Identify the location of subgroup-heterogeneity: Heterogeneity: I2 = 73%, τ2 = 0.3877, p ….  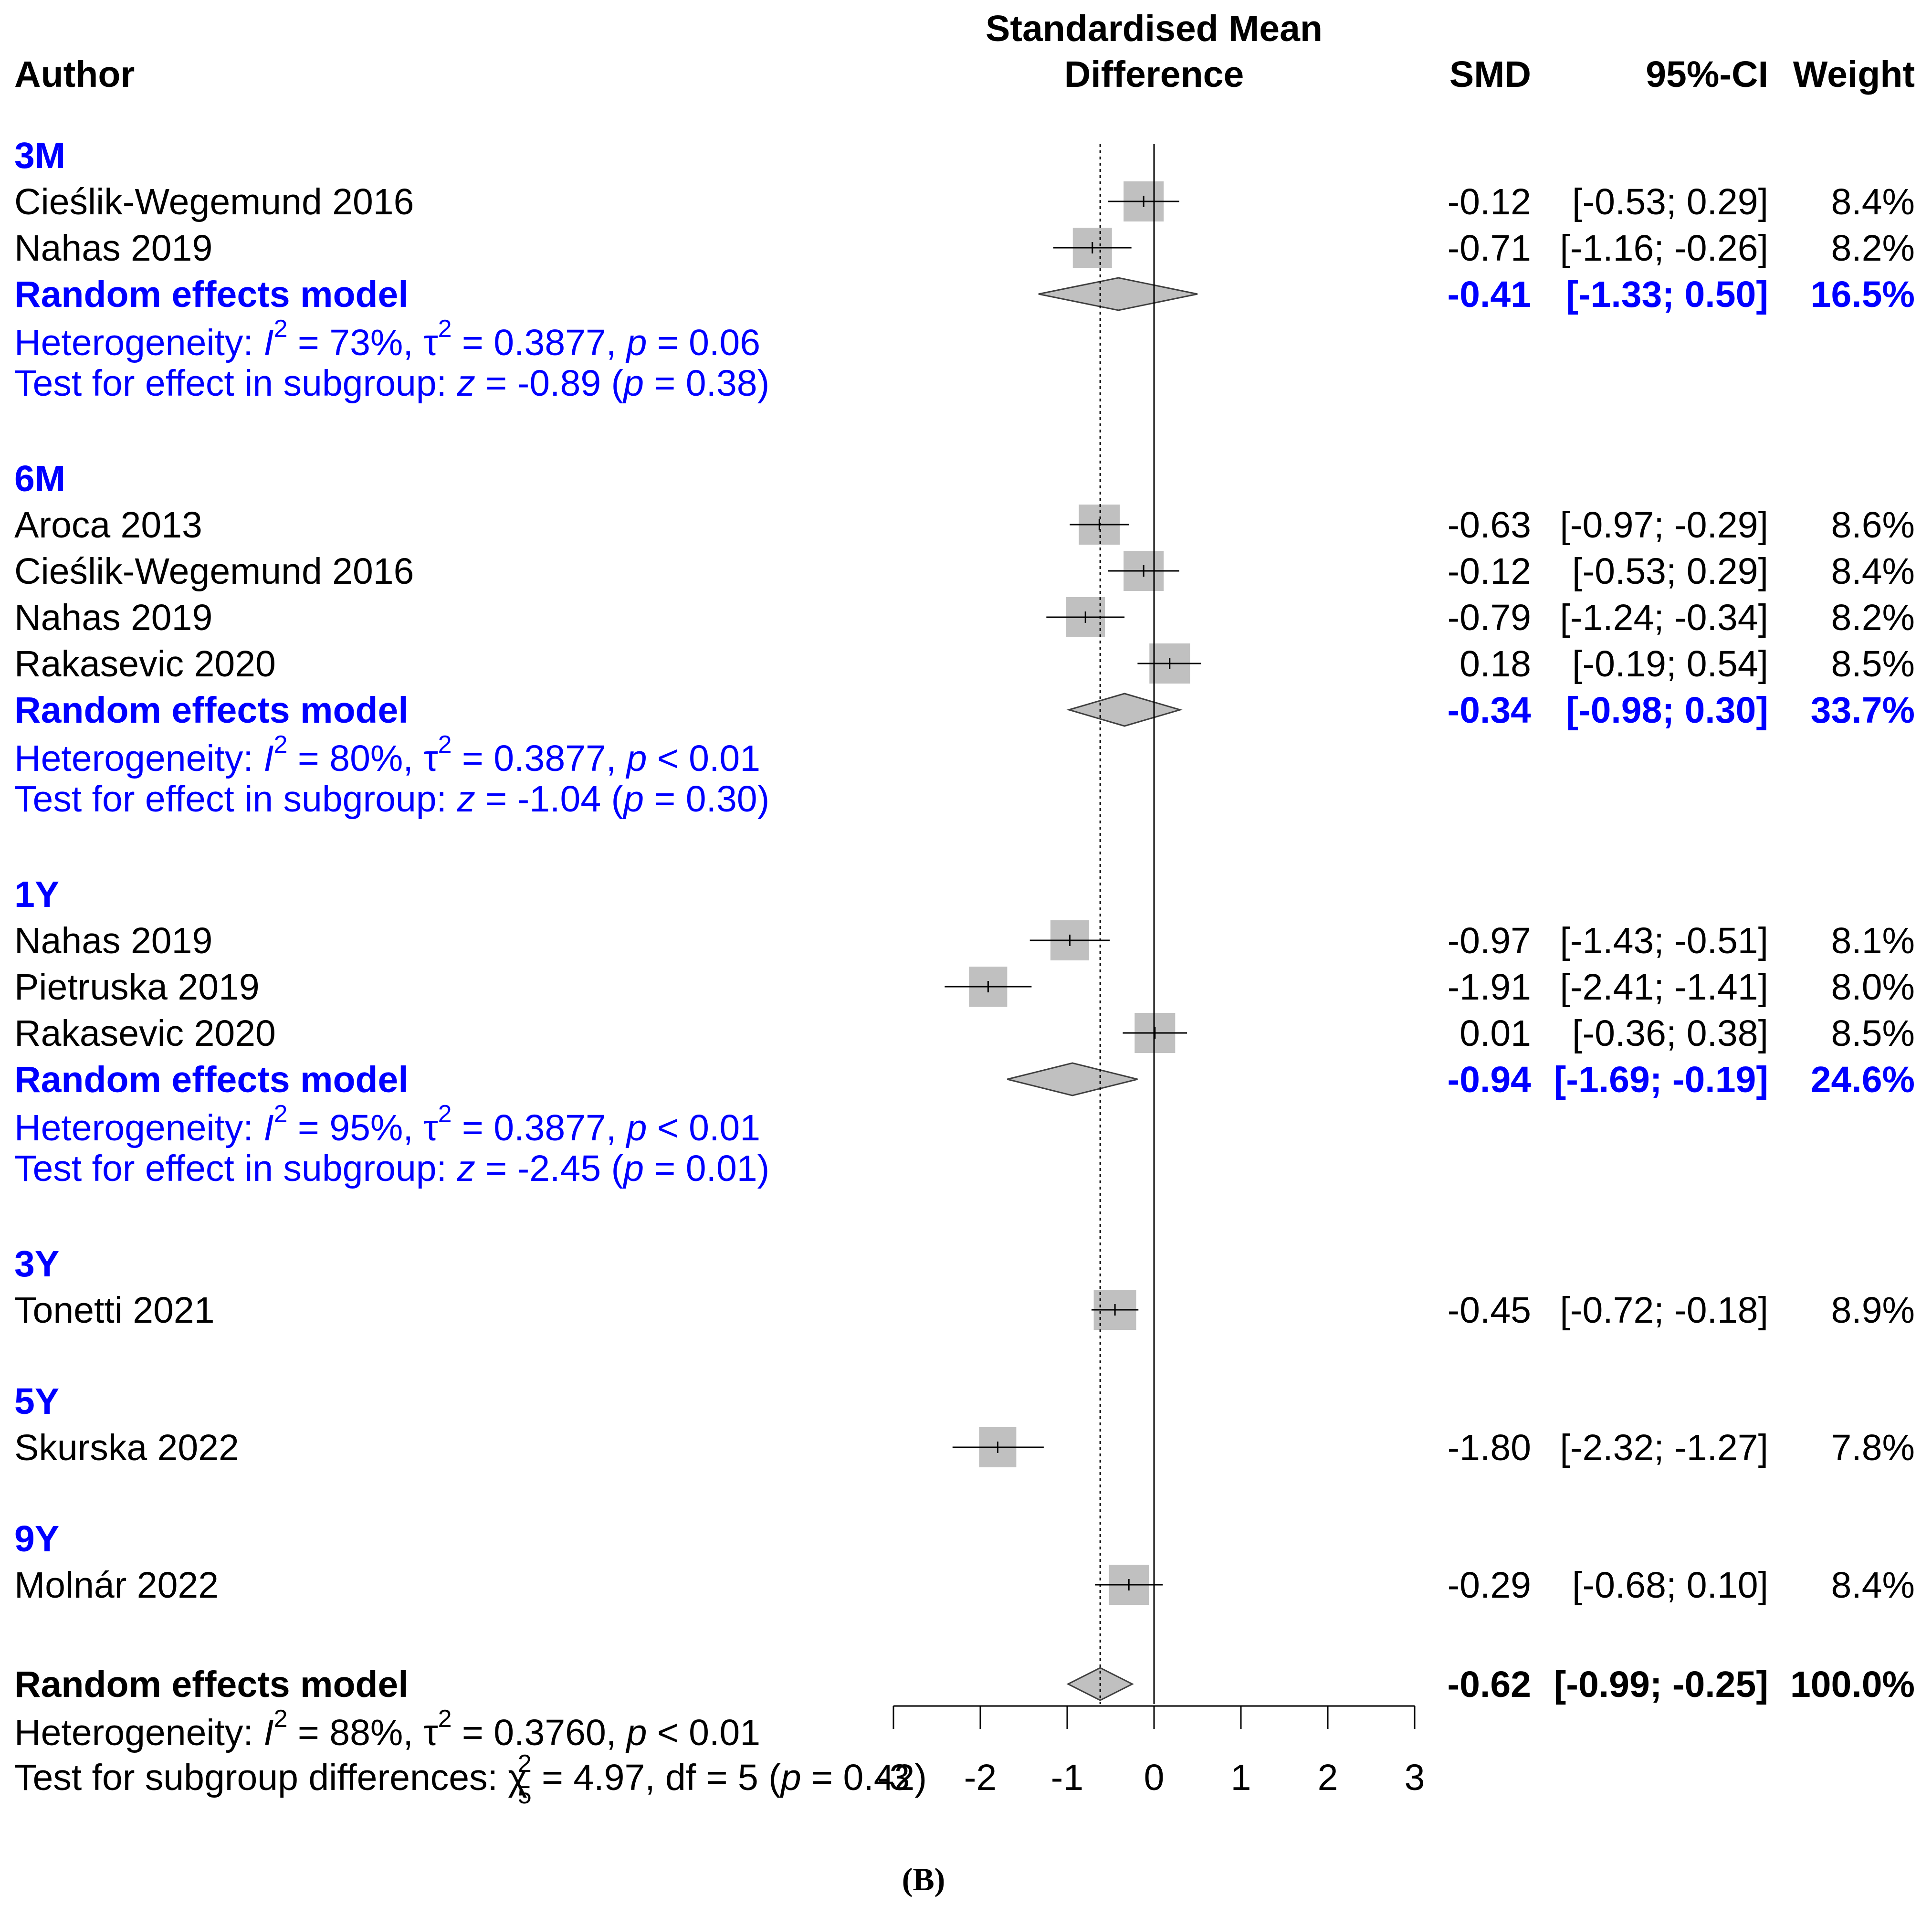
(387, 339).